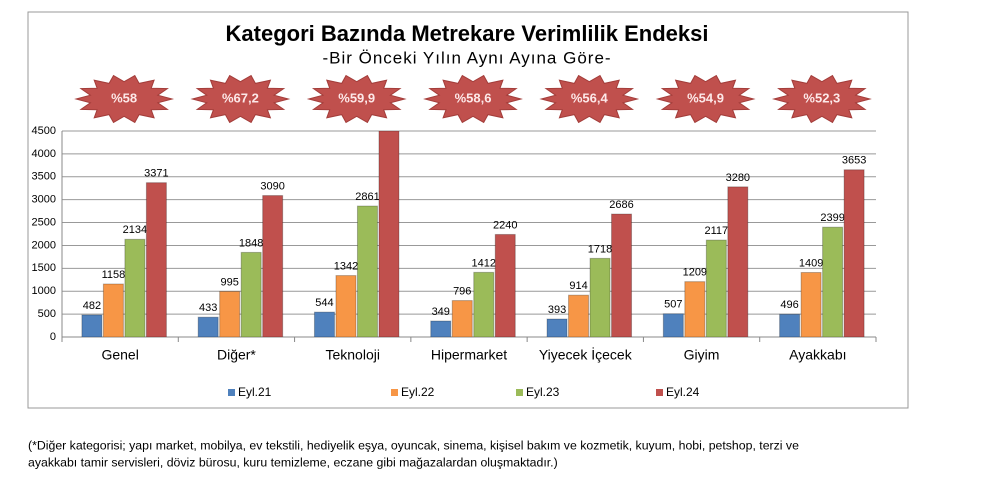 This screenshot has height=493, width=983. I want to click on badge-label: %58,6, so click(473, 97).